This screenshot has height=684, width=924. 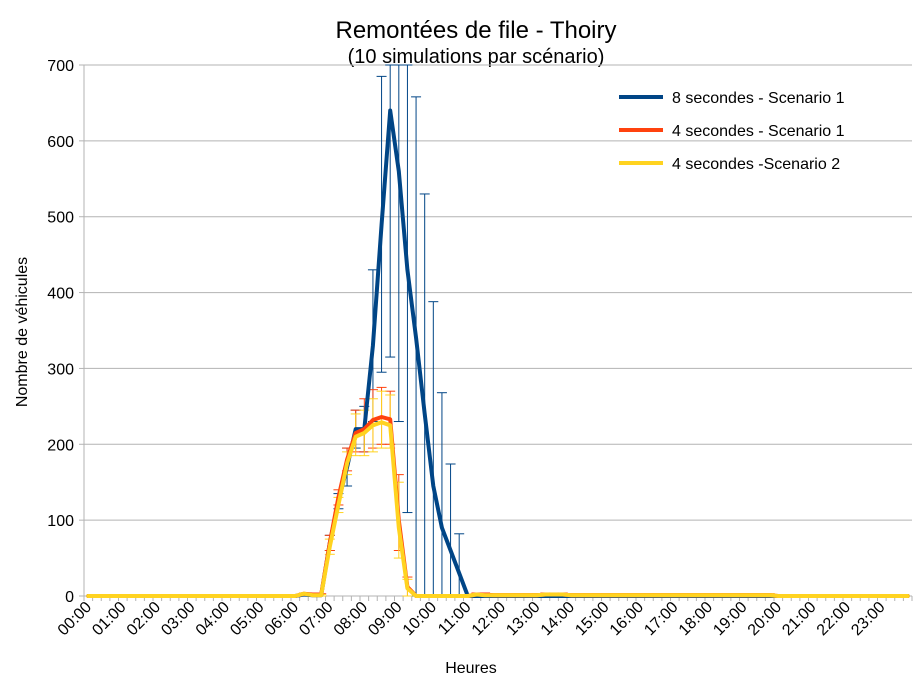 What do you see at coordinates (758, 98) in the screenshot?
I see `legend-label: 8 secondes - Scenario 1` at bounding box center [758, 98].